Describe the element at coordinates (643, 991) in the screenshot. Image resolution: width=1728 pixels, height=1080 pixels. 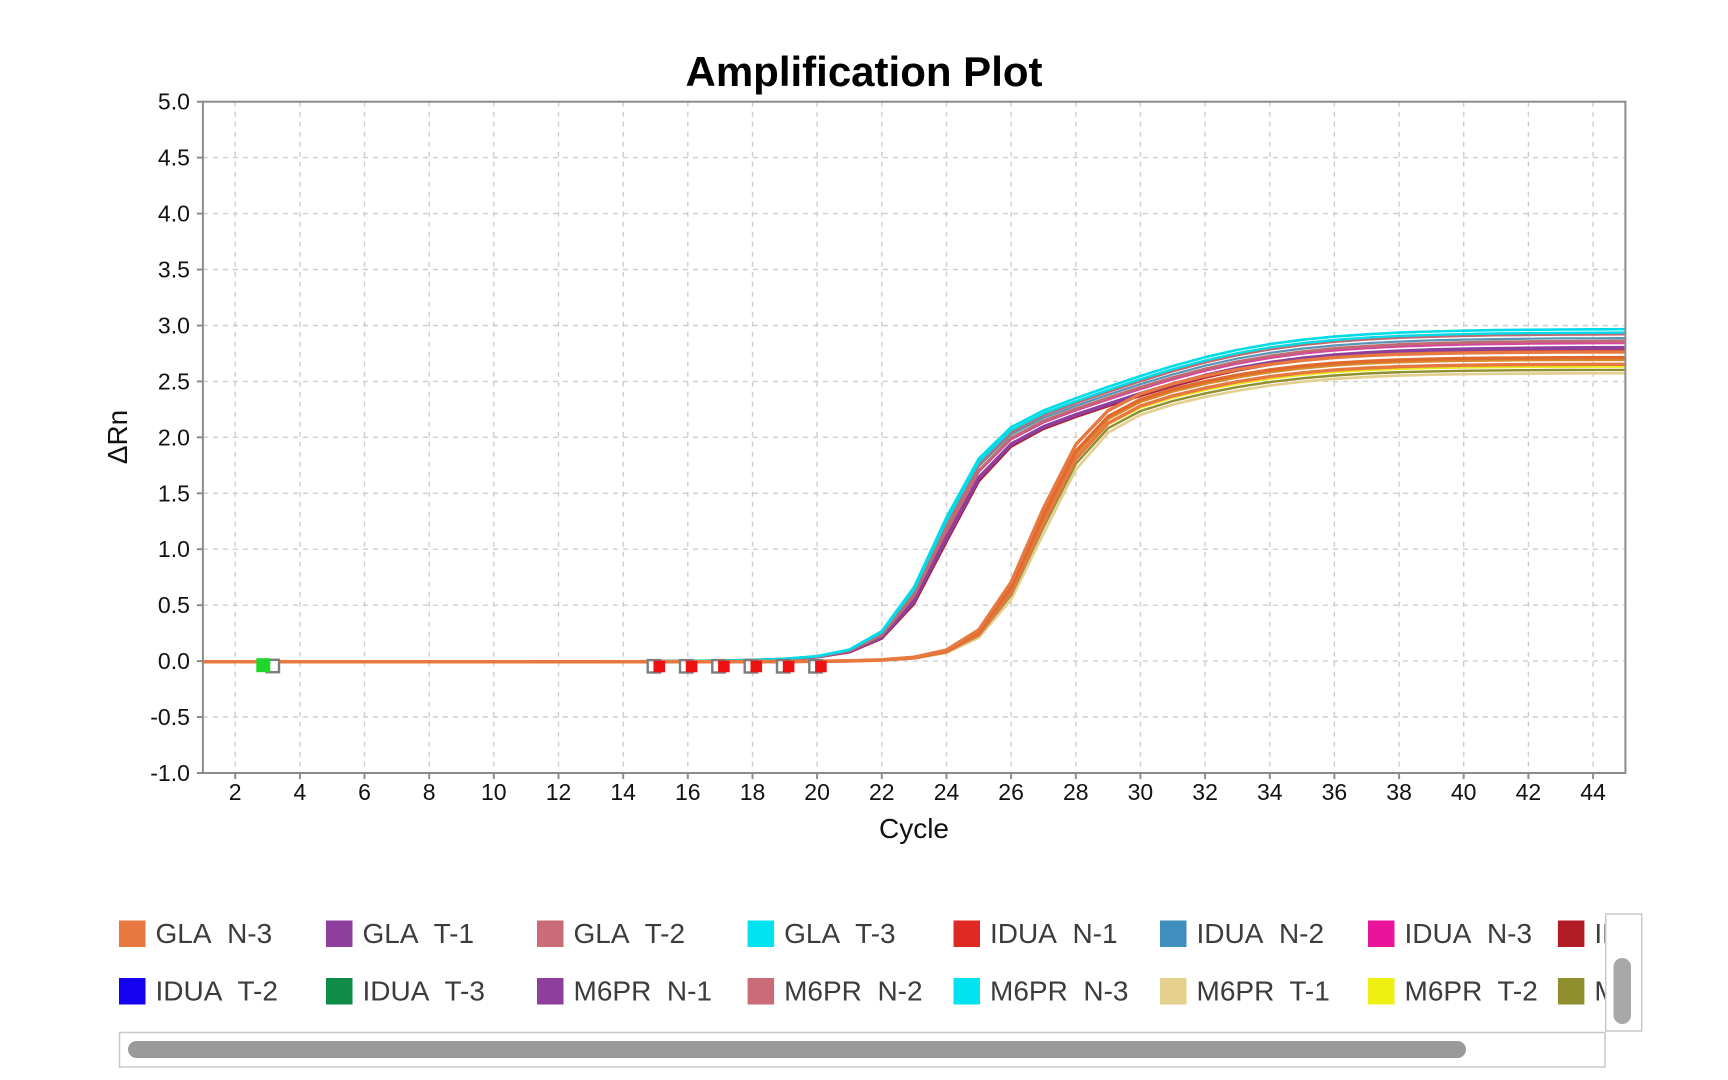
I see `svg-text: M6PR N-1` at that location.